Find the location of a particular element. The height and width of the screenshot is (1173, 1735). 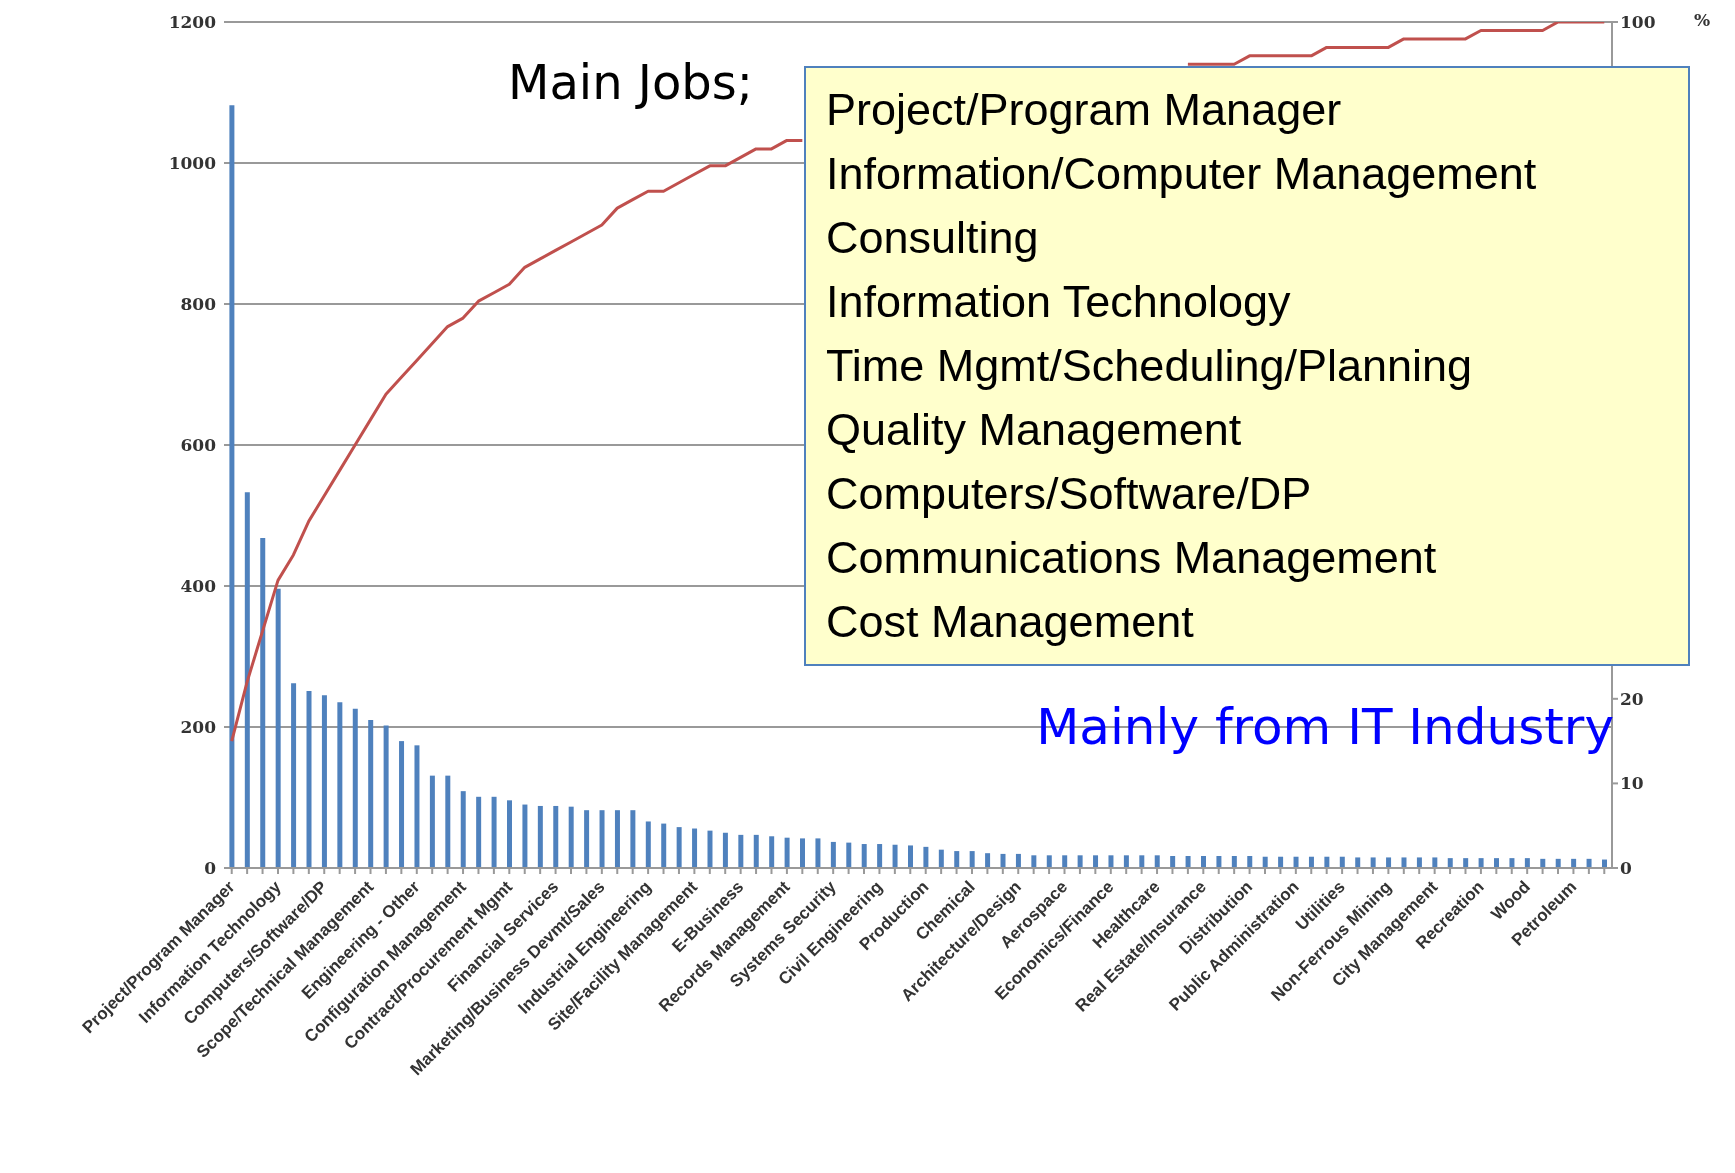

y2-tick-label: 0 is located at coordinates (1626, 868).